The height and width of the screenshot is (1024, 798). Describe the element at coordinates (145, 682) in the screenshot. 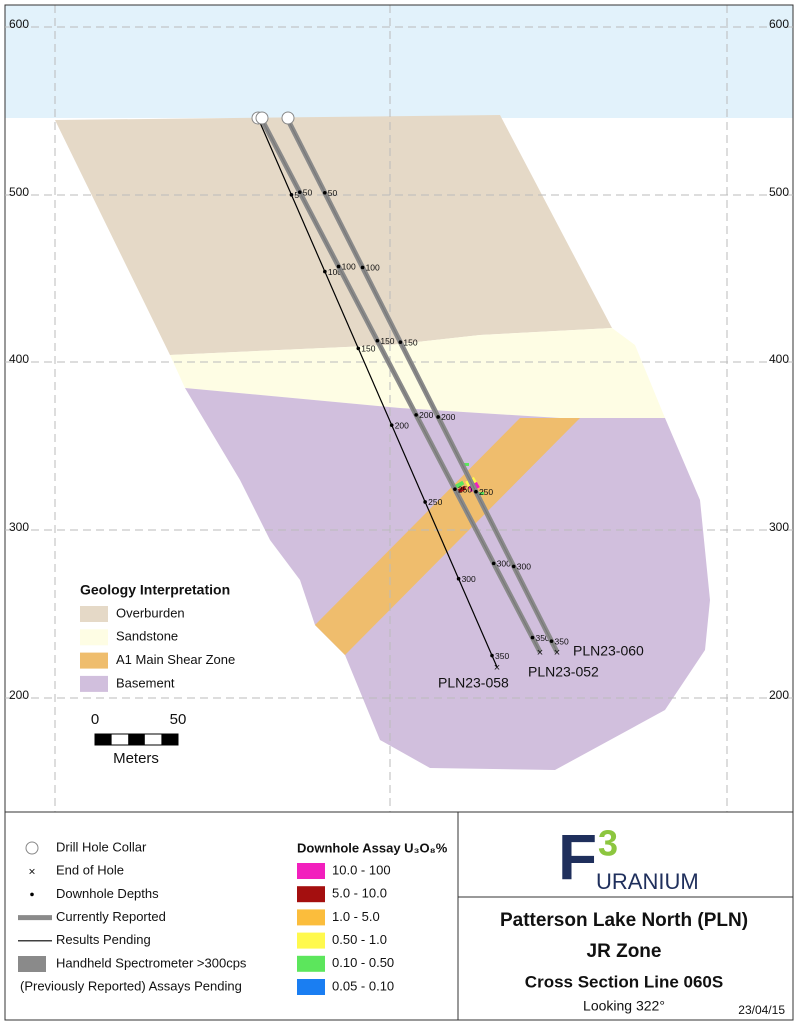

I see `legend-label: Basement` at that location.